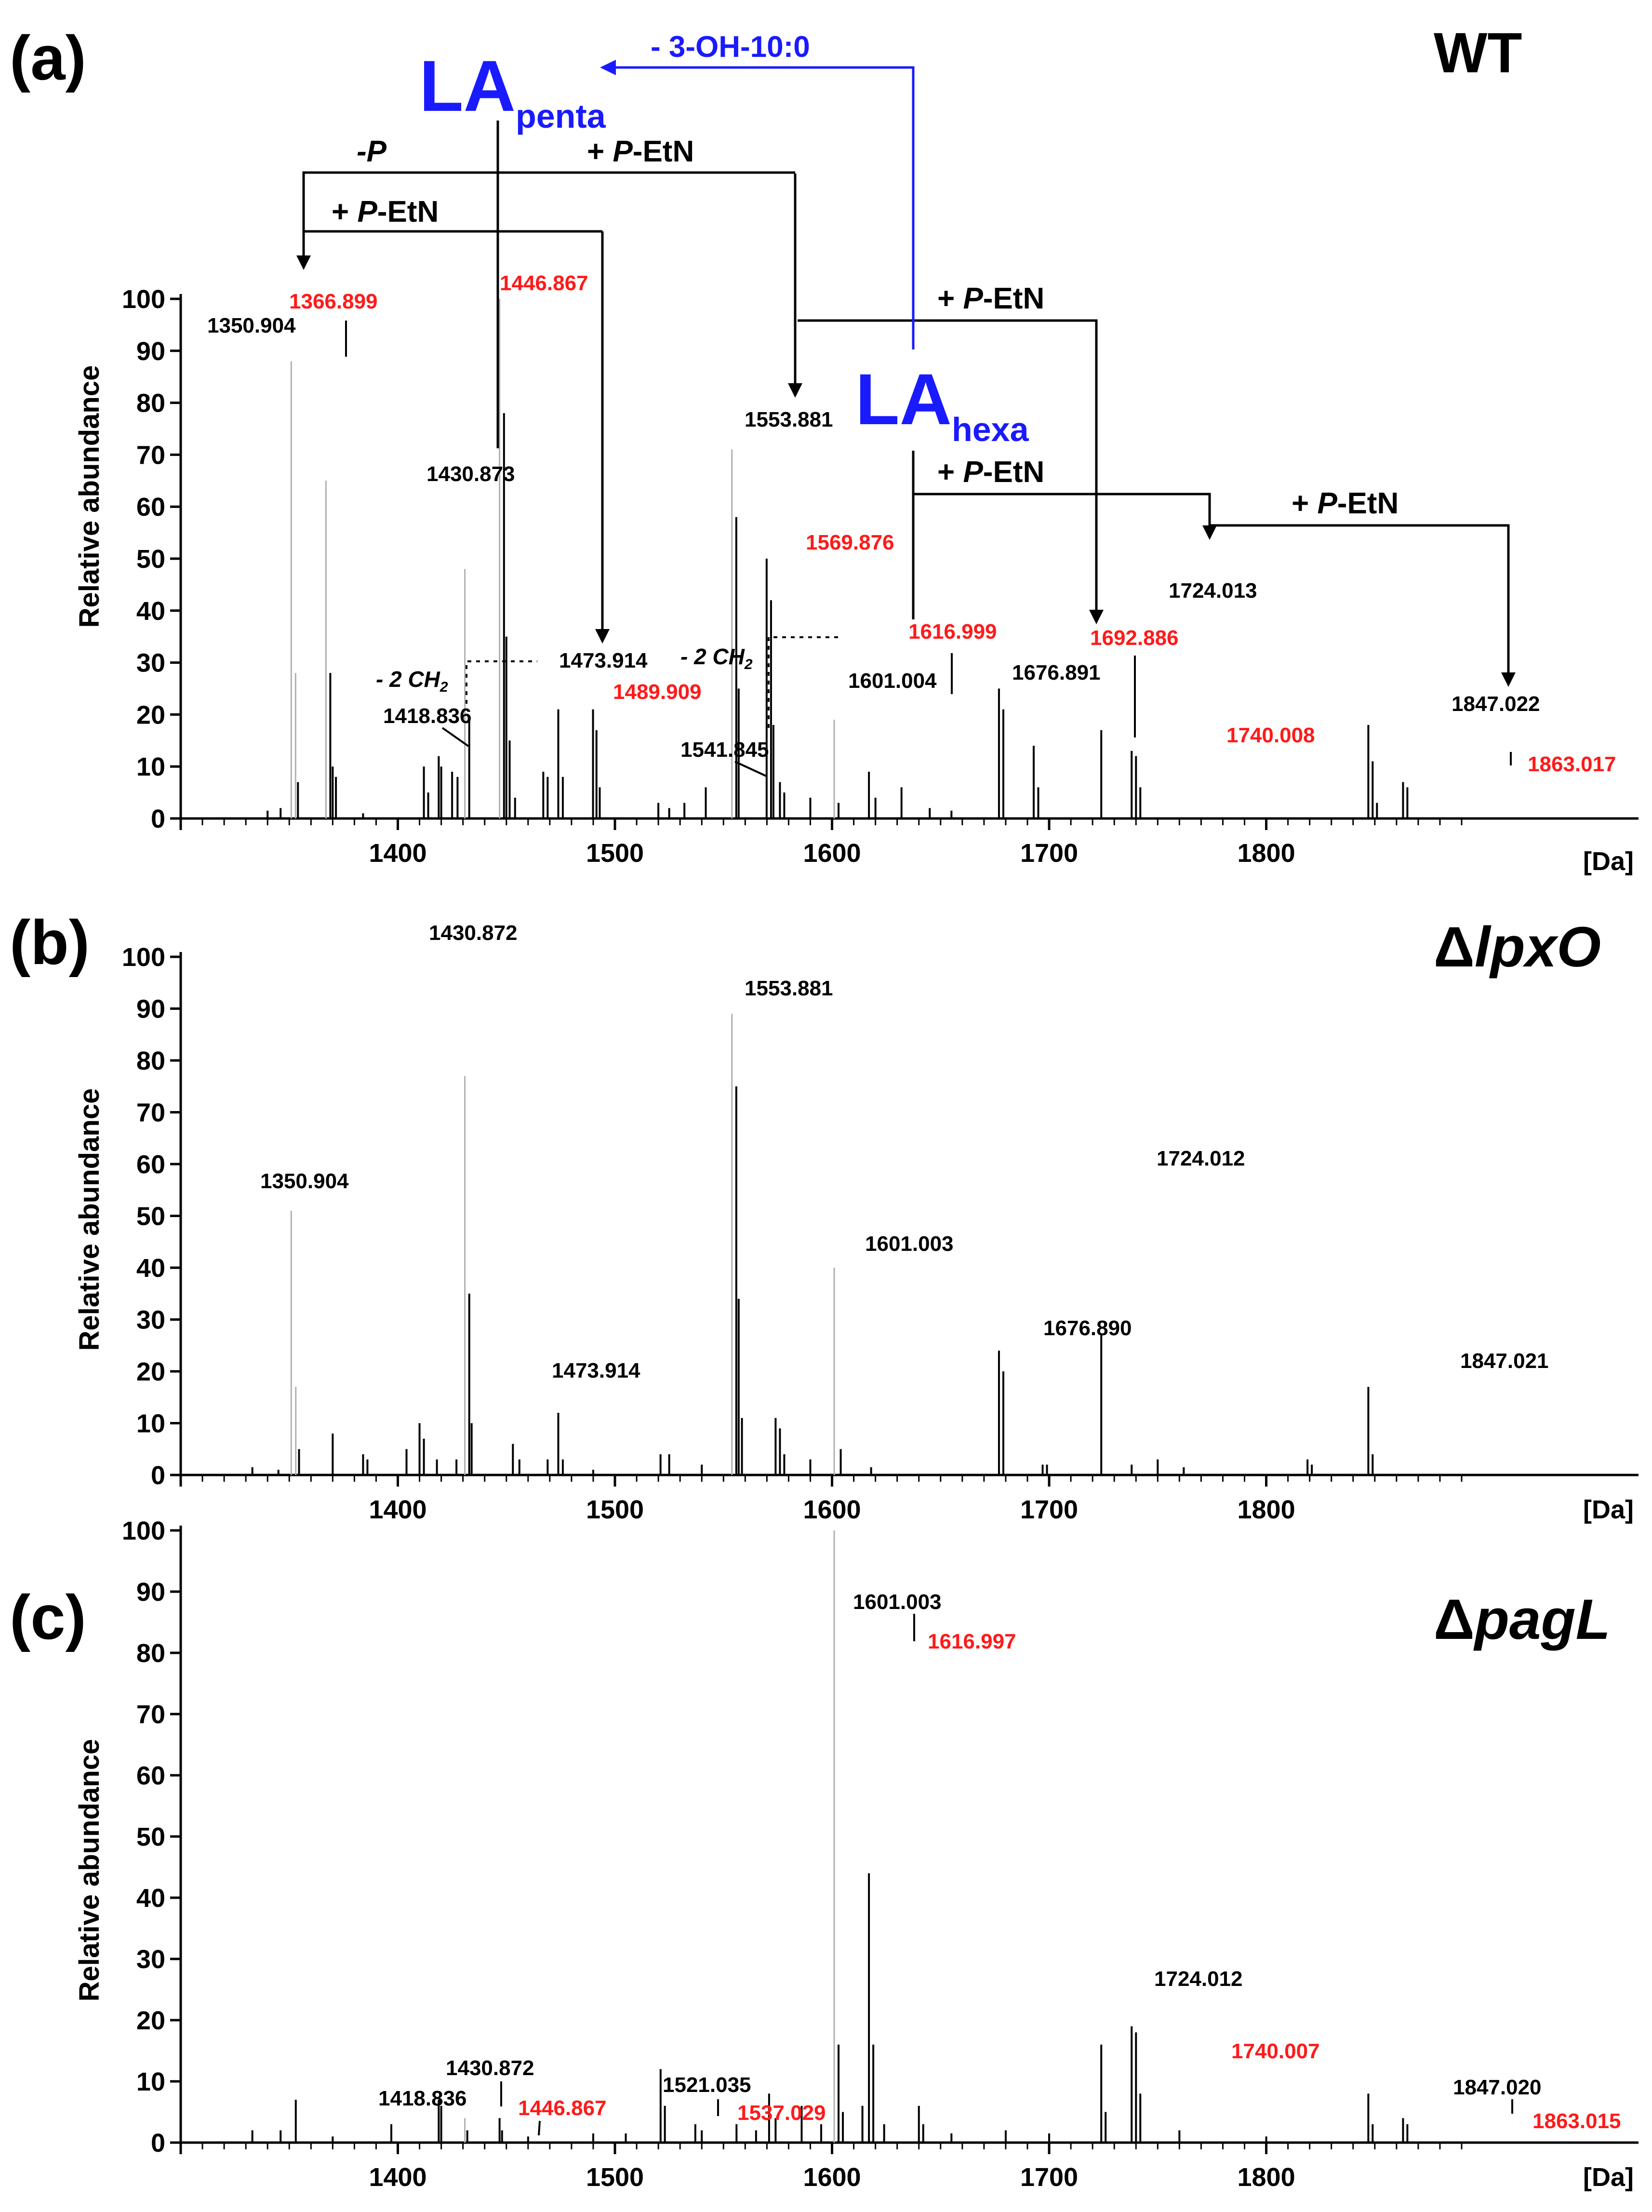  Describe the element at coordinates (50, 942) in the screenshot. I see `panel-b-label: (b)` at that location.